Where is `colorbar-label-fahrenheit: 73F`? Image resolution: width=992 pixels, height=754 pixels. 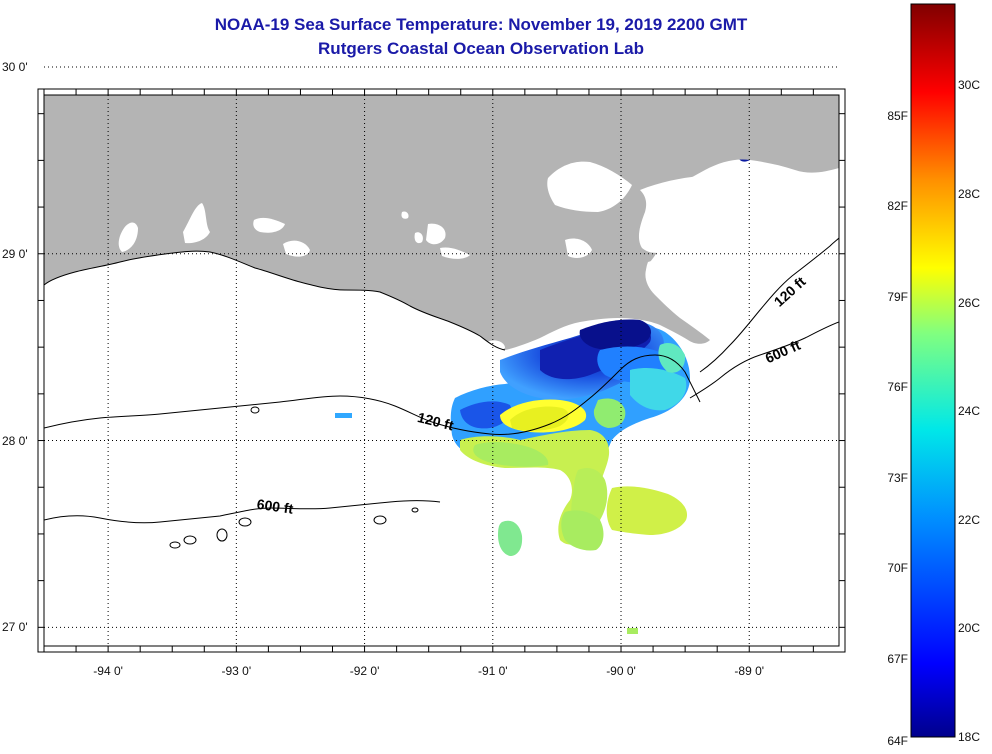 colorbar-label-fahrenheit: 73F is located at coordinates (897, 477).